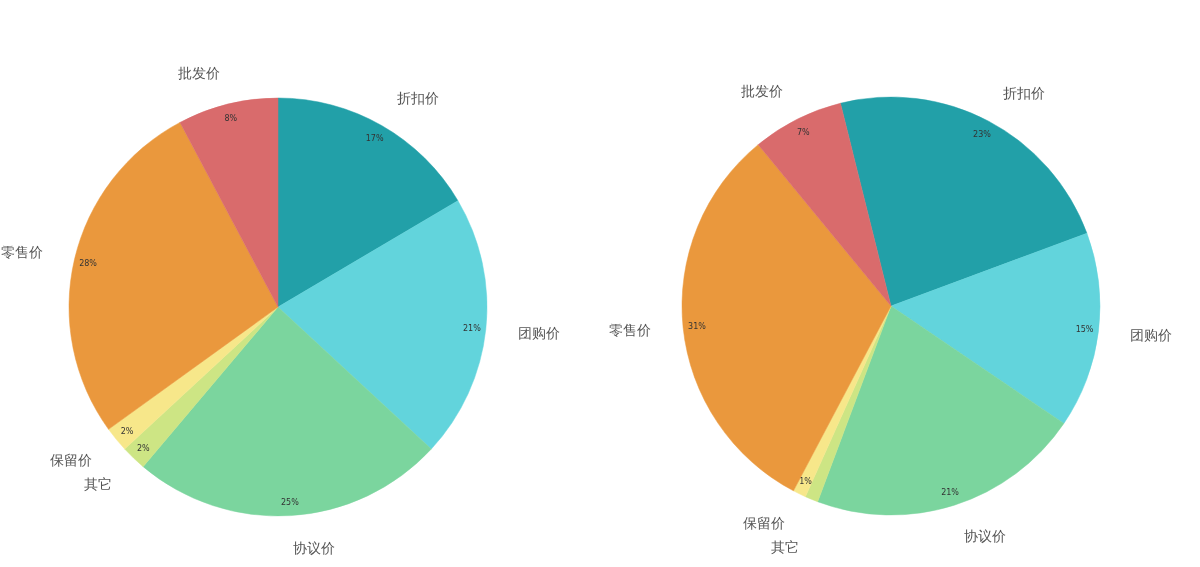 The width and height of the screenshot is (1200, 567). I want to click on data-label: 8%, so click(231, 118).